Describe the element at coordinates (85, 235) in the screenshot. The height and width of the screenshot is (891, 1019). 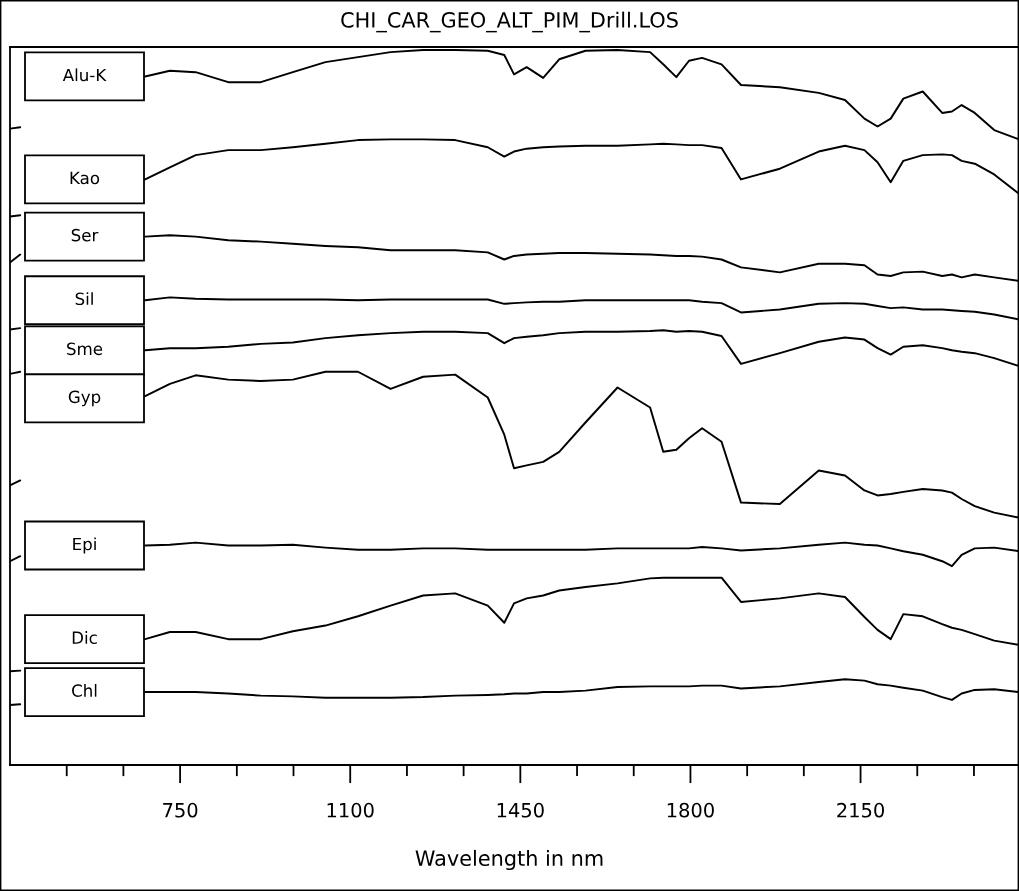
I see `text: Ser` at that location.